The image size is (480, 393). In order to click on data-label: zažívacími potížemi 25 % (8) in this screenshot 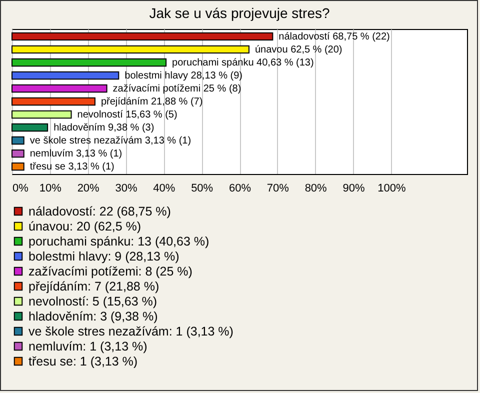, I will do `click(177, 88)`.